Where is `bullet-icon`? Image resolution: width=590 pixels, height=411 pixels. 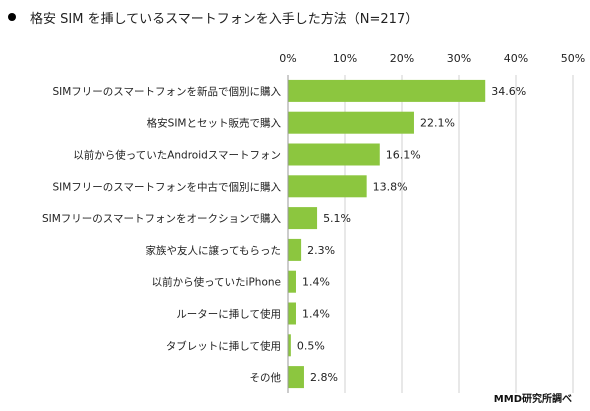 bullet-icon is located at coordinates (12, 17).